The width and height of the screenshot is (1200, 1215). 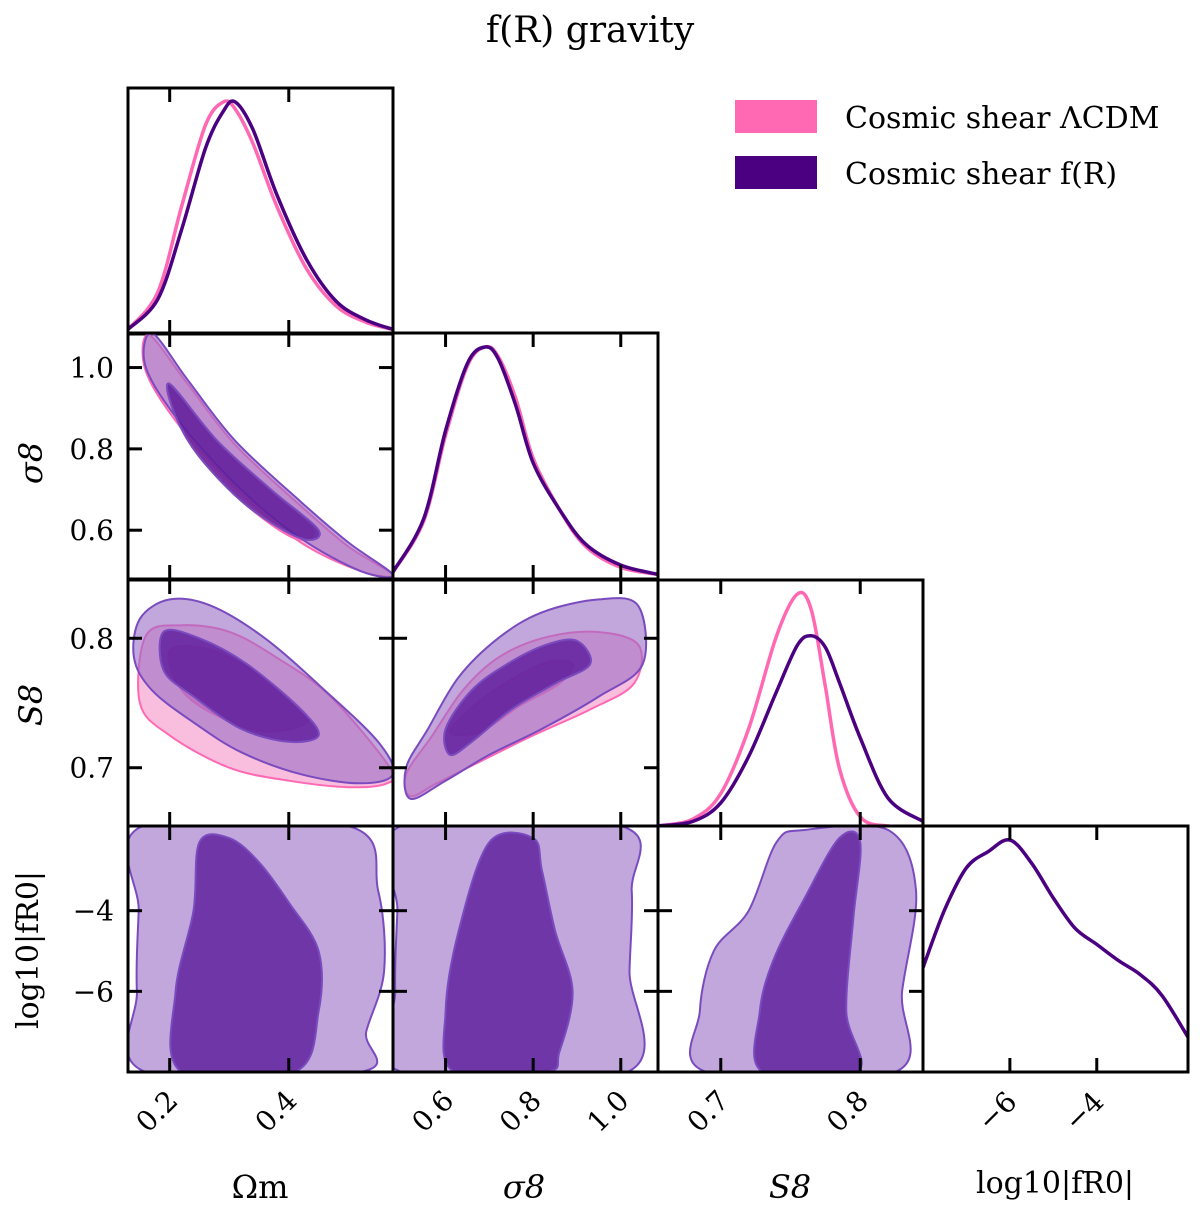 What do you see at coordinates (31, 463) in the screenshot?
I see `ylabel-sigma8: σ8` at bounding box center [31, 463].